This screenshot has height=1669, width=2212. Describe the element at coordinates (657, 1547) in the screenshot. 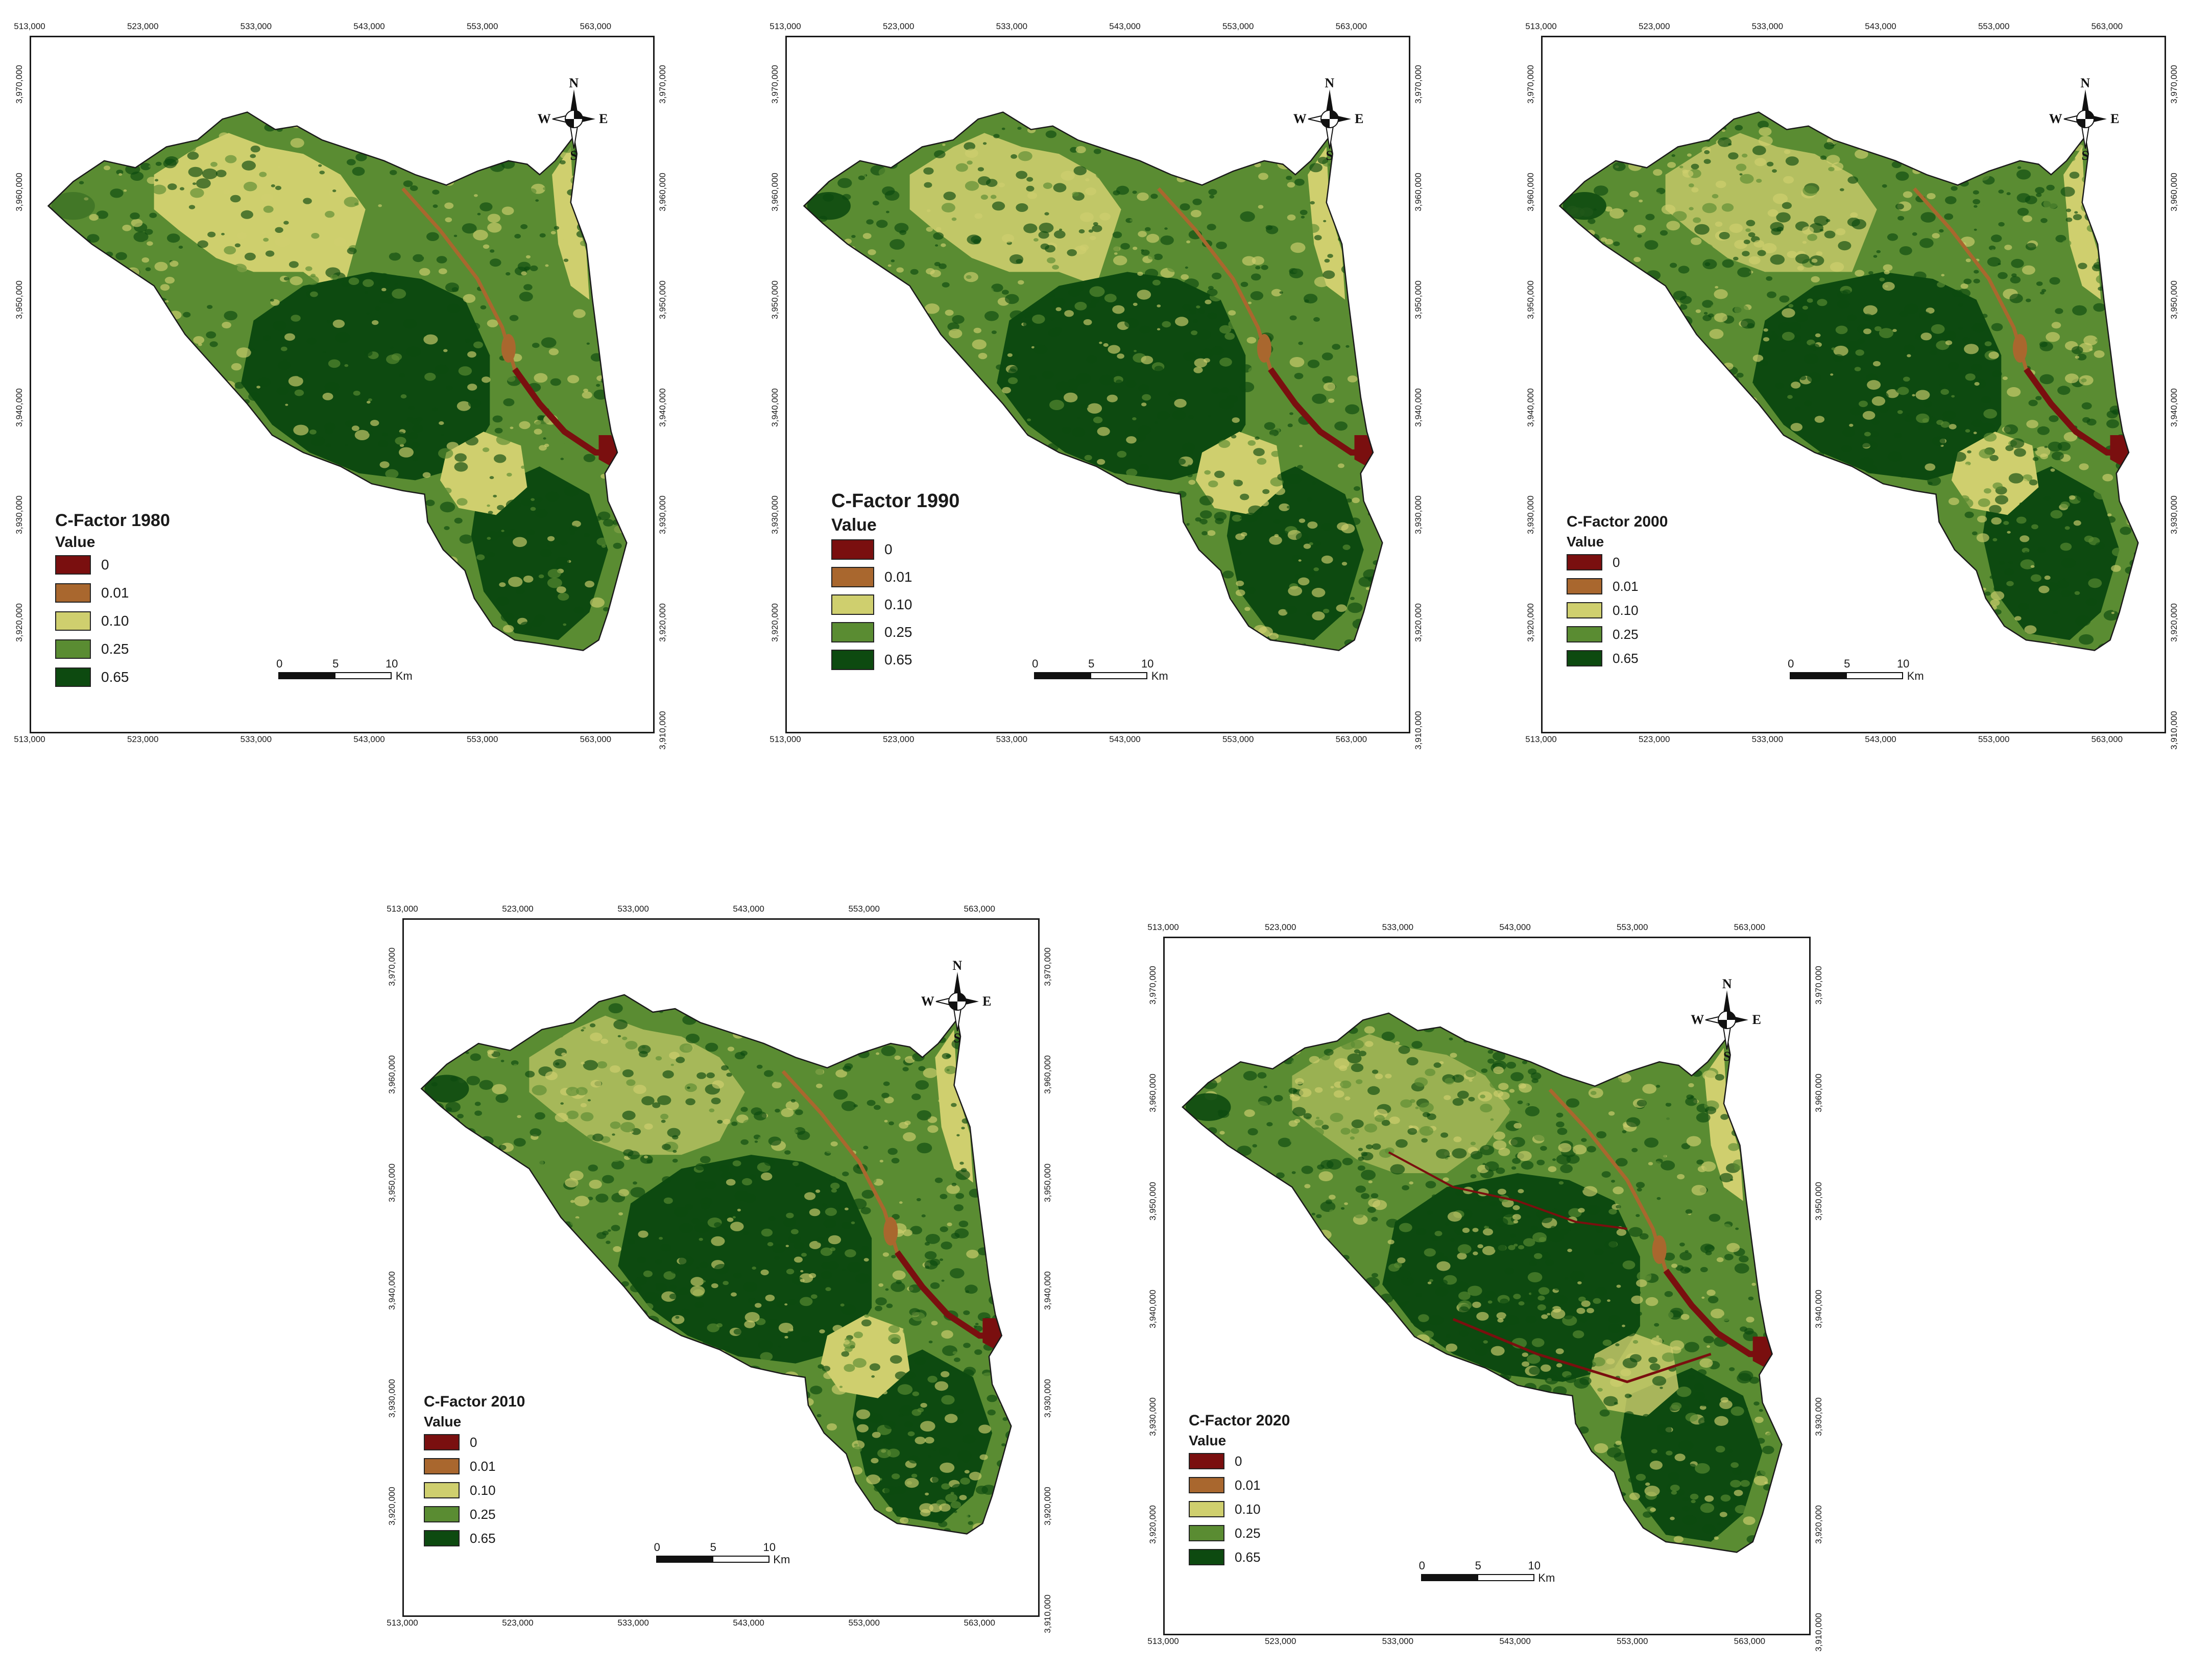

I see `scale-tick-label: 0` at that location.